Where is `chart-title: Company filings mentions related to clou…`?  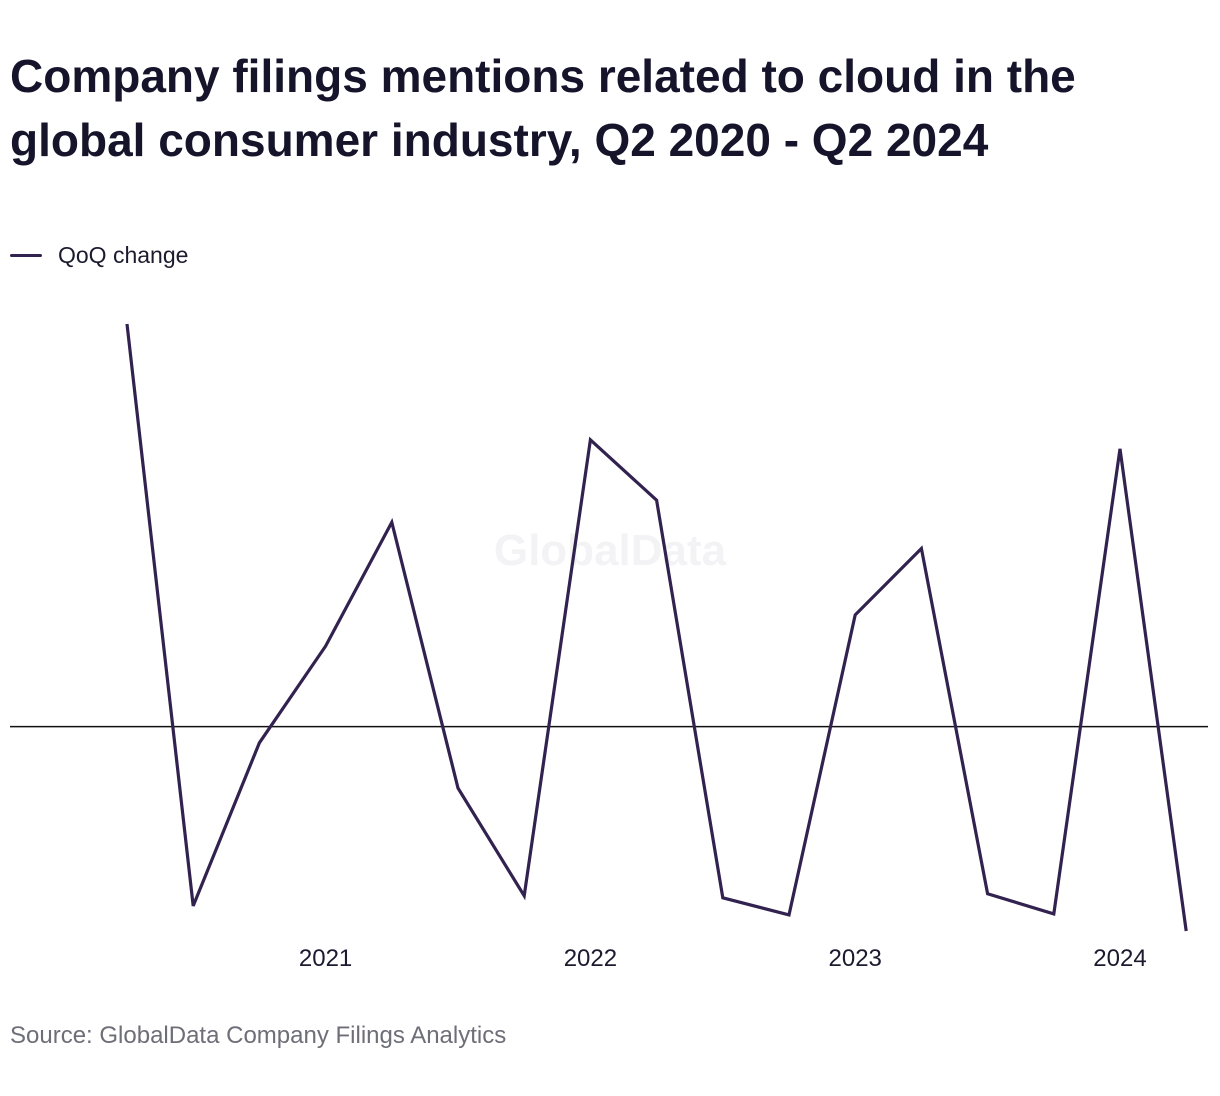 chart-title: Company filings mentions related to clou… is located at coordinates (543, 108).